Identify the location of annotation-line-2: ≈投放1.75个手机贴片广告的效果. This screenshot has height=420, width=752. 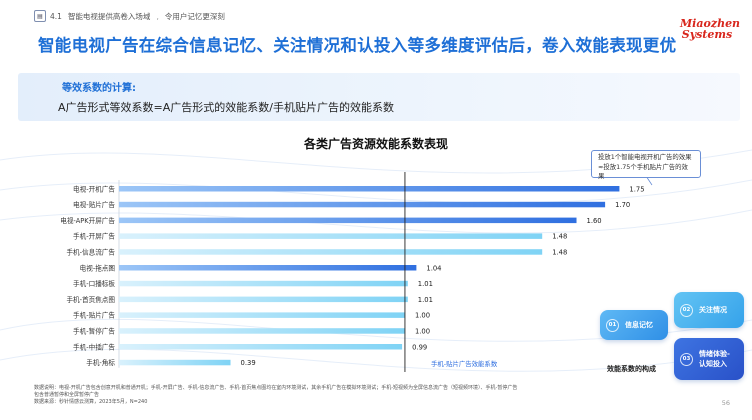
(643, 171).